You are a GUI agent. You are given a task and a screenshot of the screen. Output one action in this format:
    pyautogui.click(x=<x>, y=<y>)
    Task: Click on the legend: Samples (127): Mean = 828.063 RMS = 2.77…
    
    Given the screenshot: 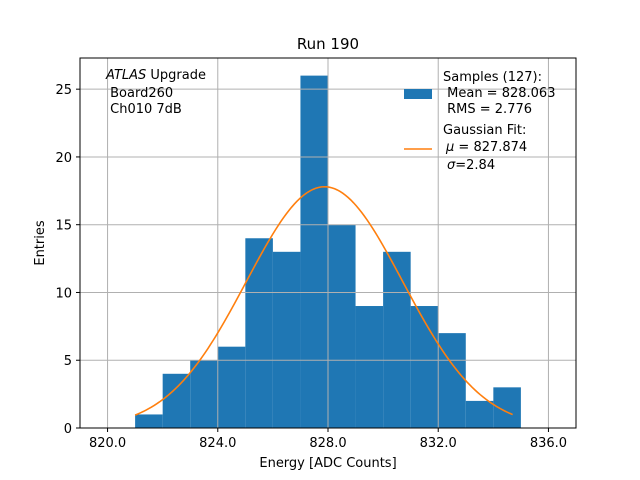 What is the action you would take?
    pyautogui.click(x=479, y=121)
    